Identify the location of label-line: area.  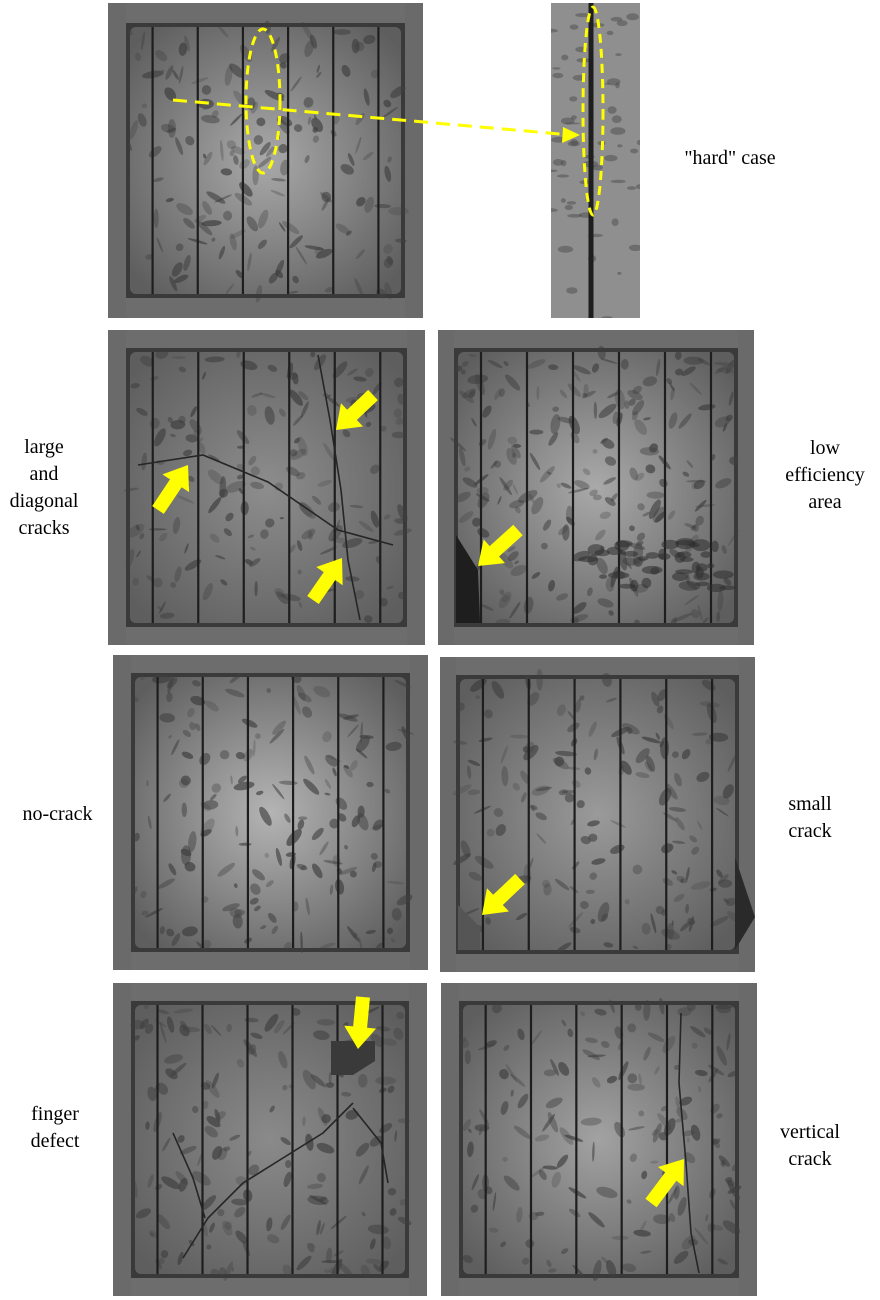
(825, 502).